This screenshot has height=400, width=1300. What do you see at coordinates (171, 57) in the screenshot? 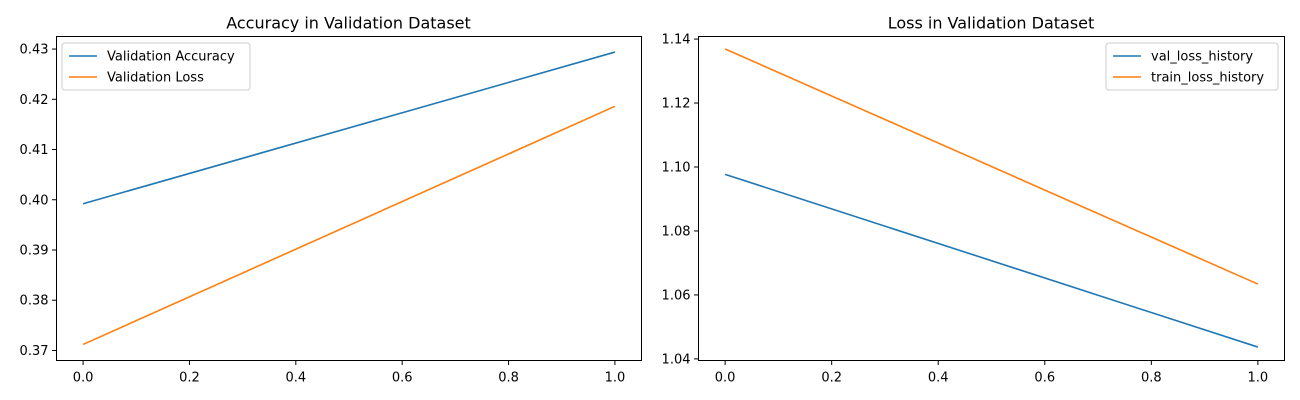
I see `legend-label: Validation Accuracy` at bounding box center [171, 57].